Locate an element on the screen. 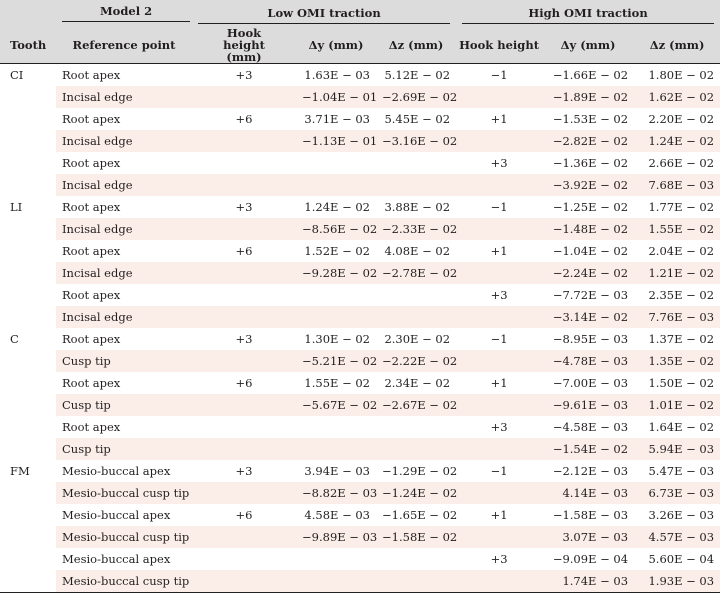 The height and width of the screenshot is (593, 720). col-header-high-dy: Δy (mm) is located at coordinates (588, 45).